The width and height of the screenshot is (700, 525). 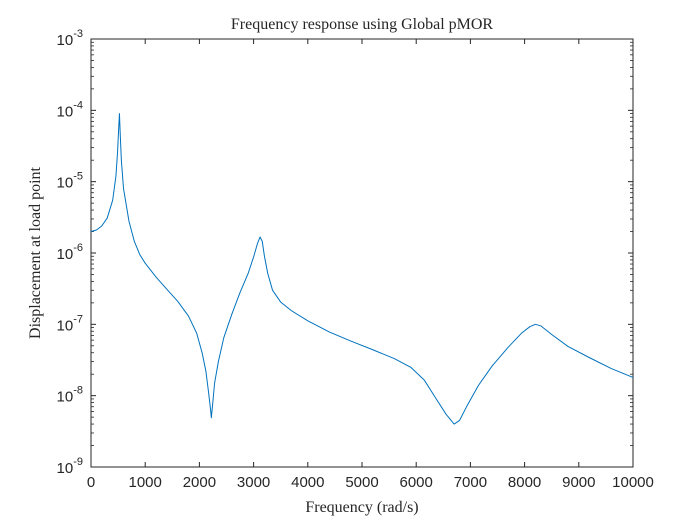 What do you see at coordinates (361, 507) in the screenshot?
I see `x-axis-label: Frequency (rad/s)` at bounding box center [361, 507].